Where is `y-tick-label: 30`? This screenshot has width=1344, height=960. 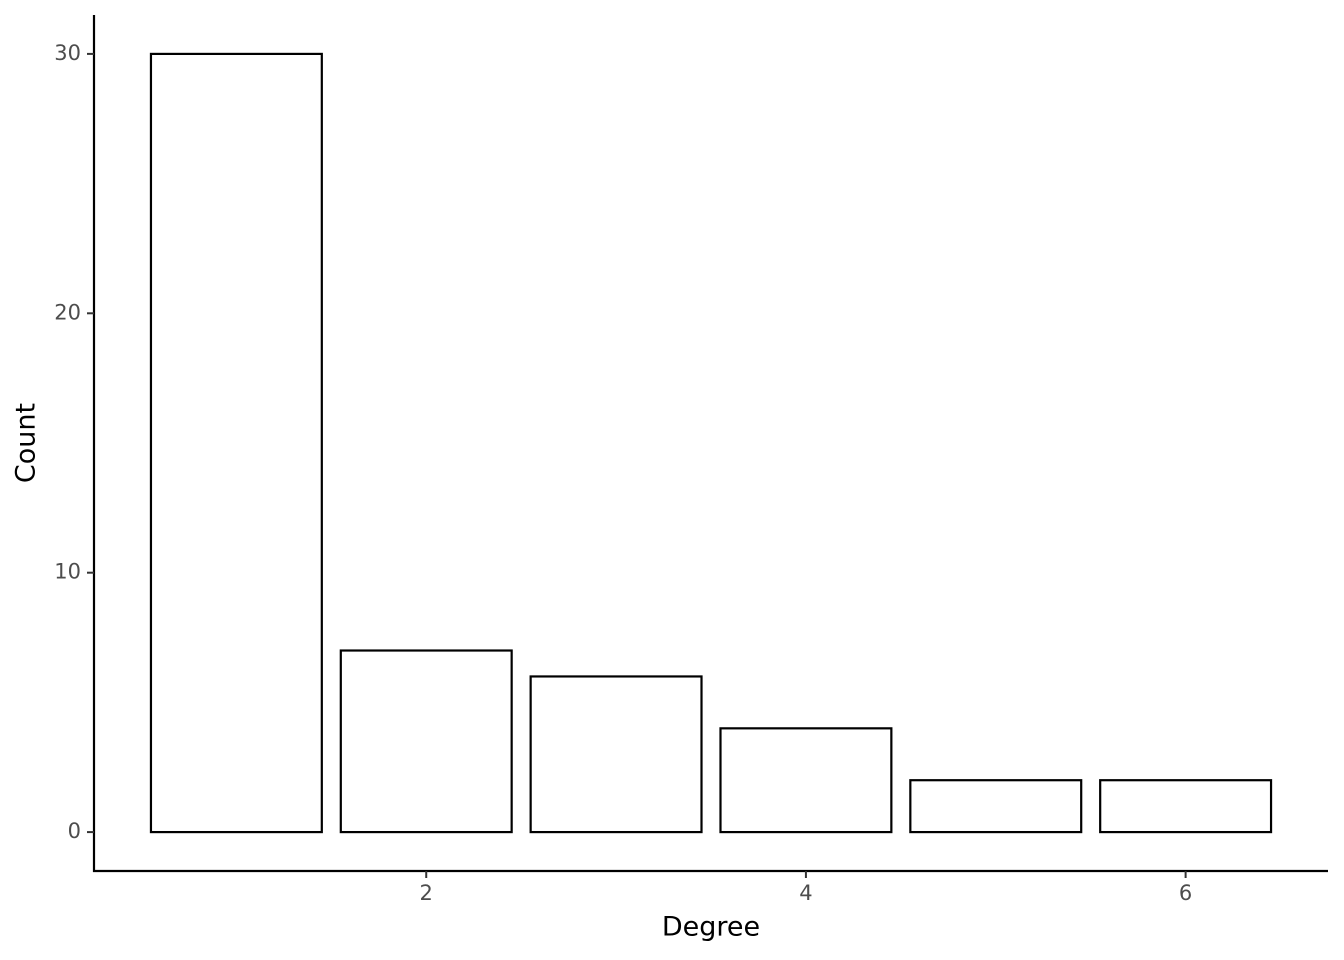
y-tick-label: 30 is located at coordinates (67, 53).